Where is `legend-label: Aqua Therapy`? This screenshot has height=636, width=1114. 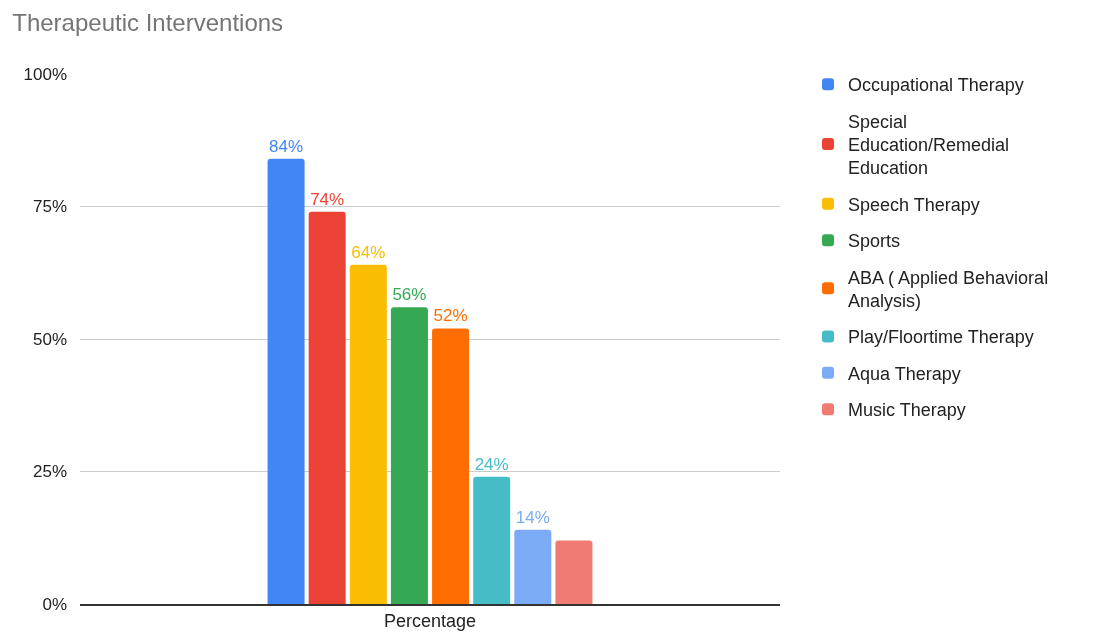 legend-label: Aqua Therapy is located at coordinates (904, 373).